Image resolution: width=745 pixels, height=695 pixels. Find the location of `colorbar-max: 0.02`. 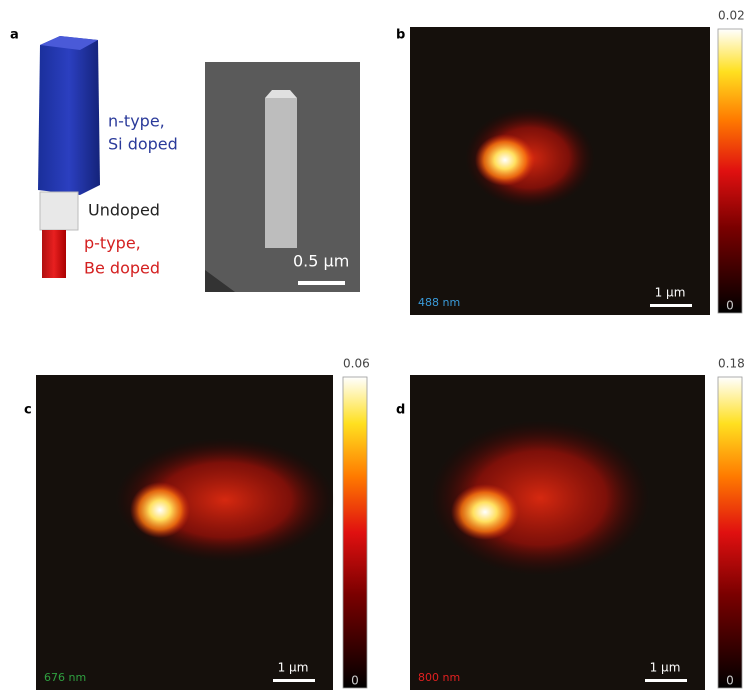

colorbar-max: 0.02 is located at coordinates (731, 16).